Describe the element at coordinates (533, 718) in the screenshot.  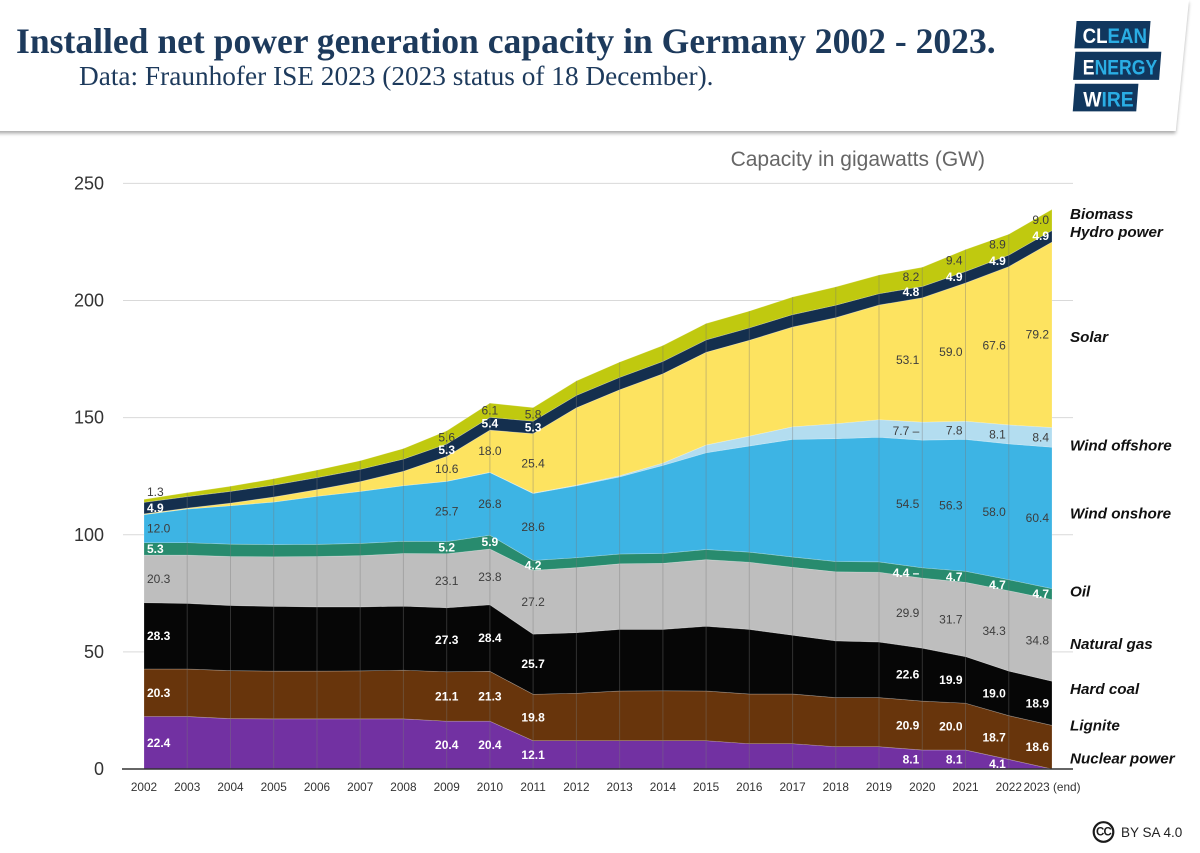
I see `svg-text: 19.8` at that location.